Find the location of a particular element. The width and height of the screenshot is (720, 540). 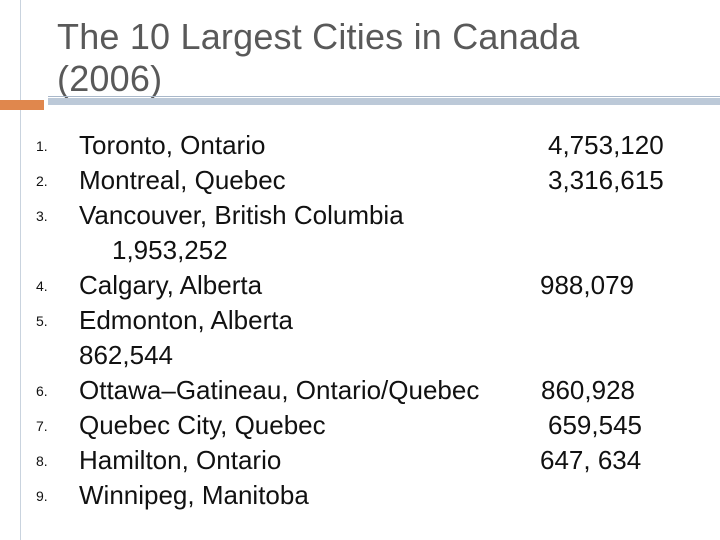

city-name: Calgary, Alberta is located at coordinates (171, 285).